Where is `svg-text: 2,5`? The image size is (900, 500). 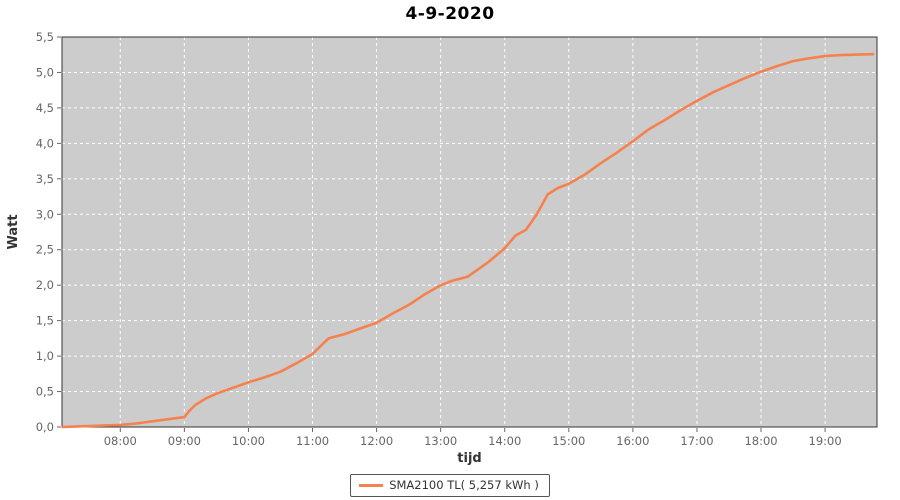 svg-text: 2,5 is located at coordinates (45, 250).